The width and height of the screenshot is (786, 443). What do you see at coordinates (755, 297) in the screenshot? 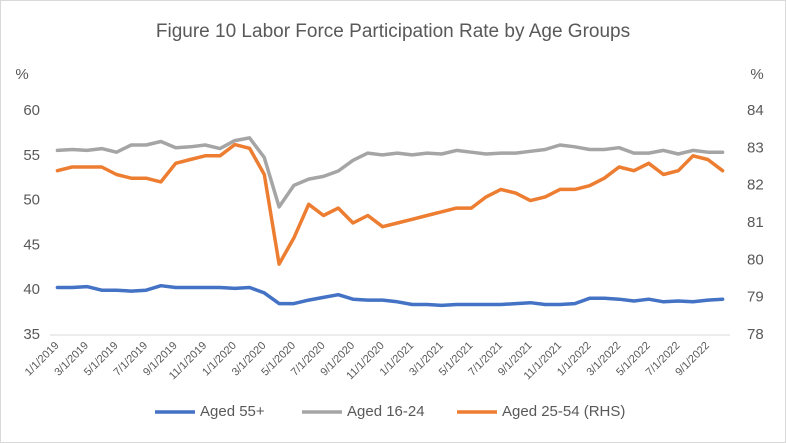
I see `y2-tick-label: 79` at bounding box center [755, 297].